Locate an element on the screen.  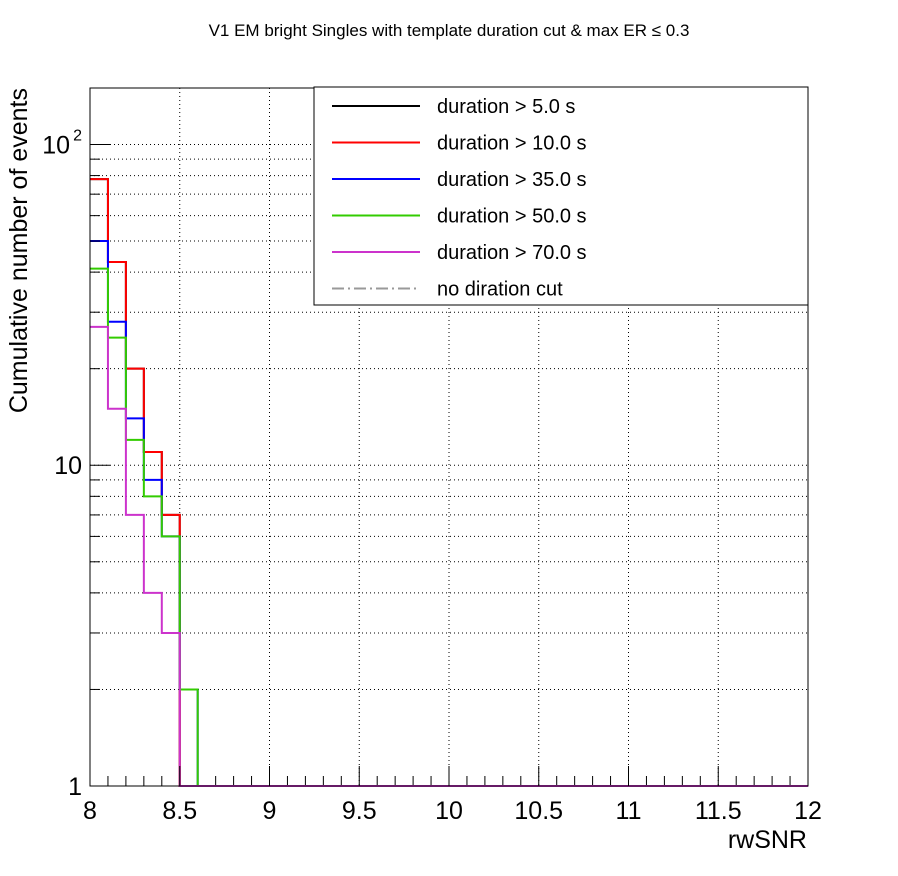
x-axis-label: rwSNR is located at coordinates (767, 840).